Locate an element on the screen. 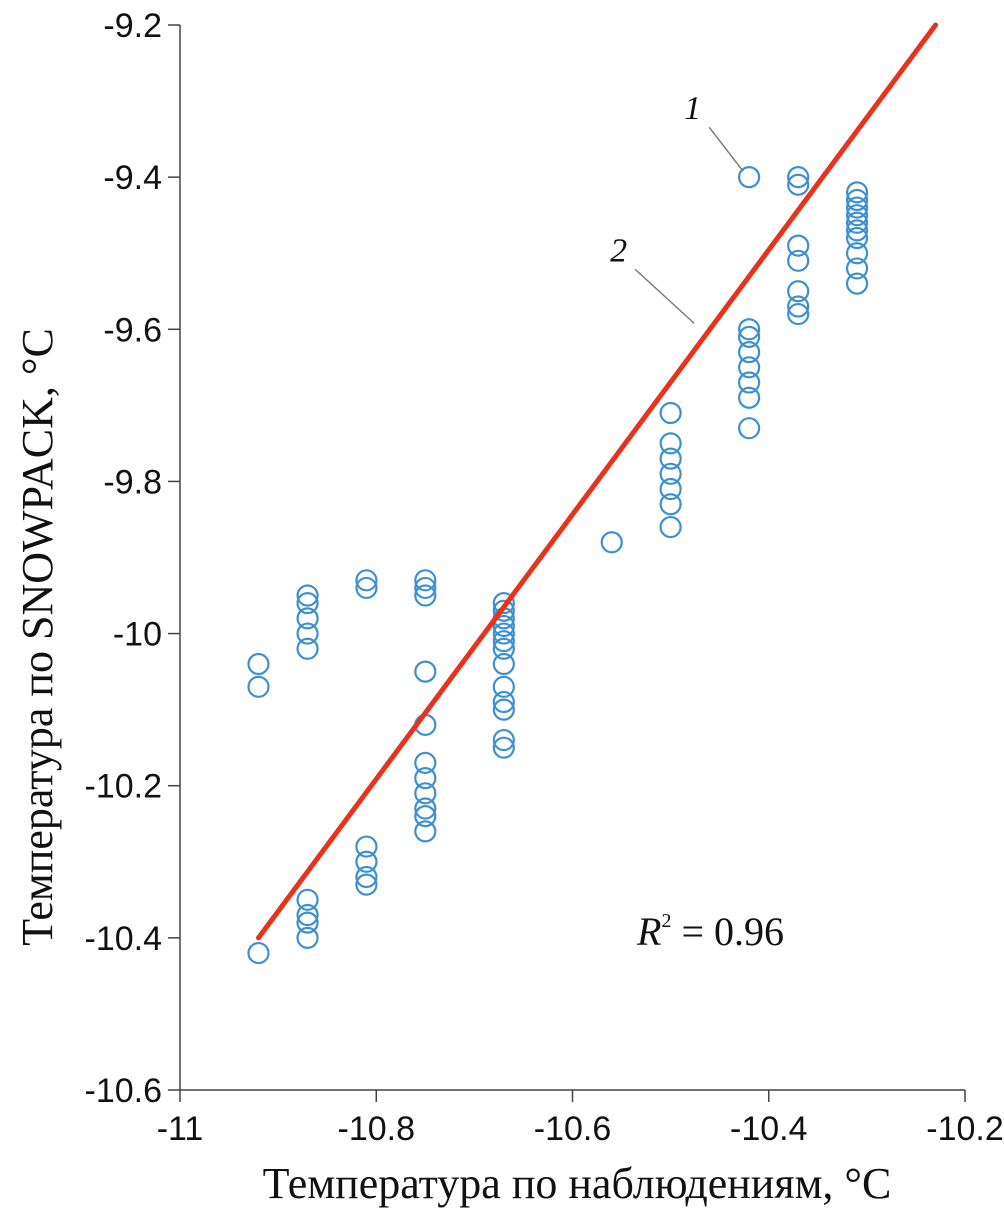 This screenshot has width=1004, height=1218. r-squared-symbol: R is located at coordinates (648, 931).